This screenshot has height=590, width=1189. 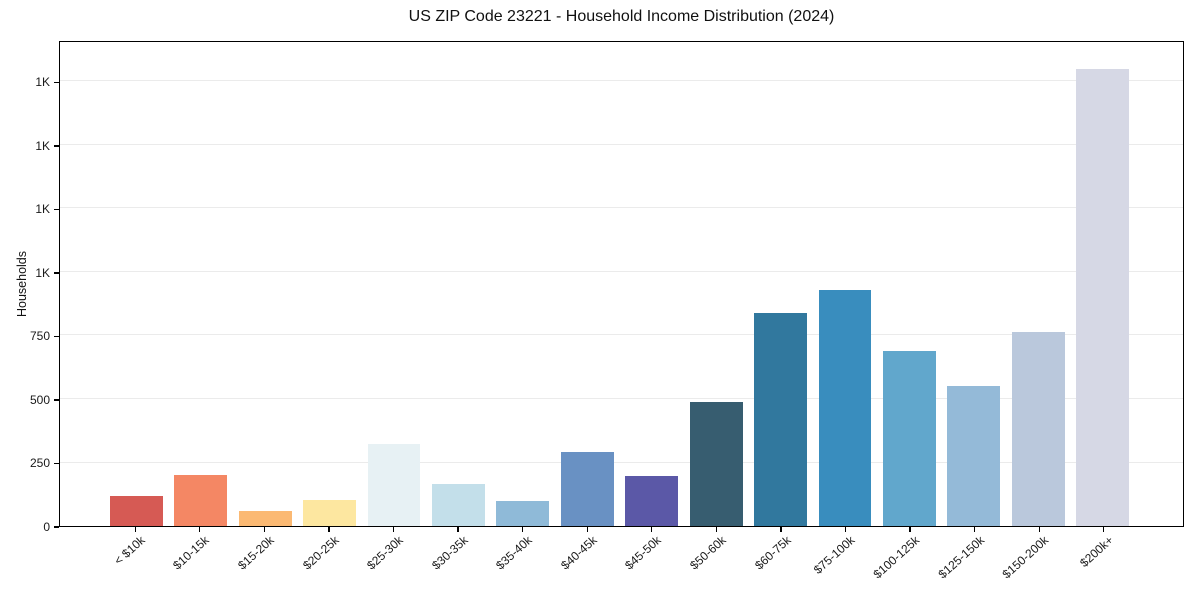 What do you see at coordinates (394, 484) in the screenshot?
I see `bar-$25-30k` at bounding box center [394, 484].